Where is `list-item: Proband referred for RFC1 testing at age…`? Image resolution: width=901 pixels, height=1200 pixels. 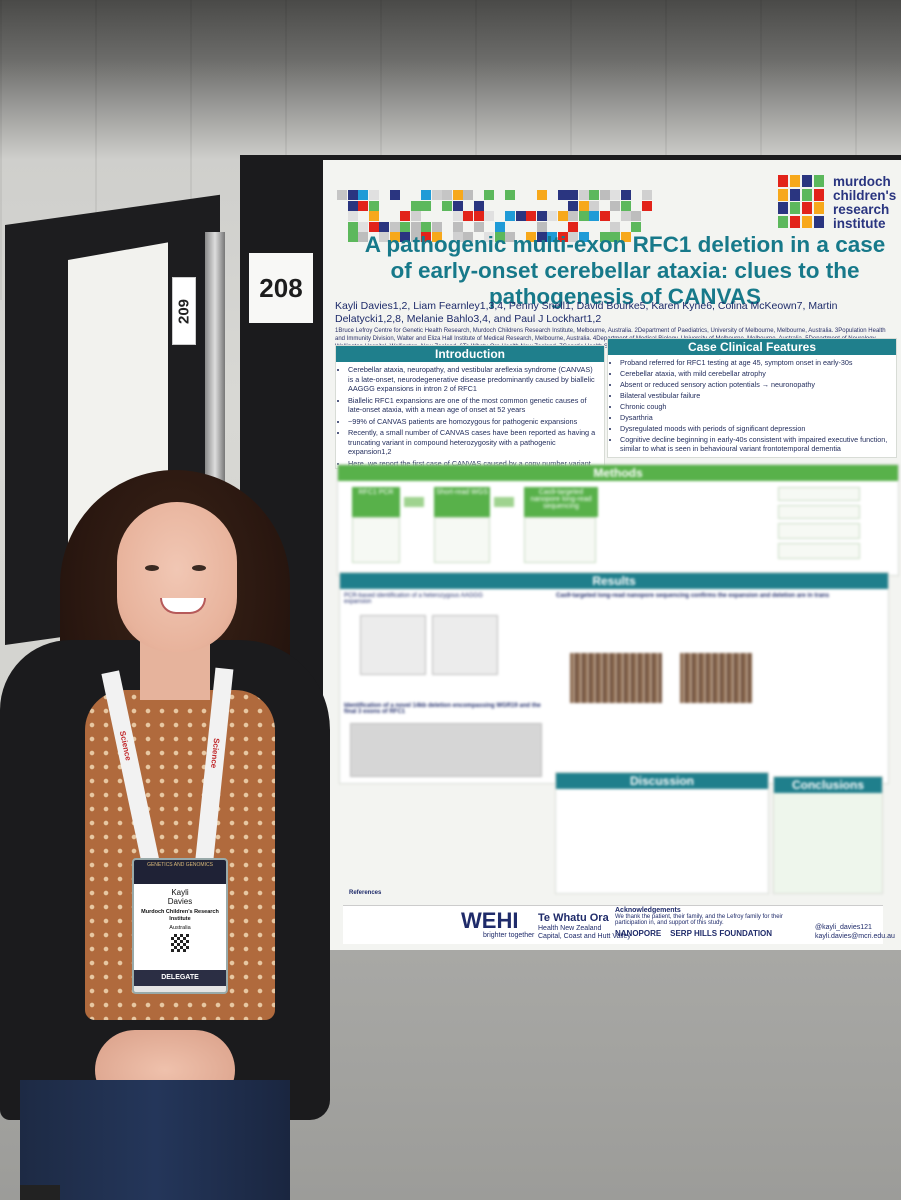
list-item: Proband referred for RFC1 testing at age… is located at coordinates (755, 362).